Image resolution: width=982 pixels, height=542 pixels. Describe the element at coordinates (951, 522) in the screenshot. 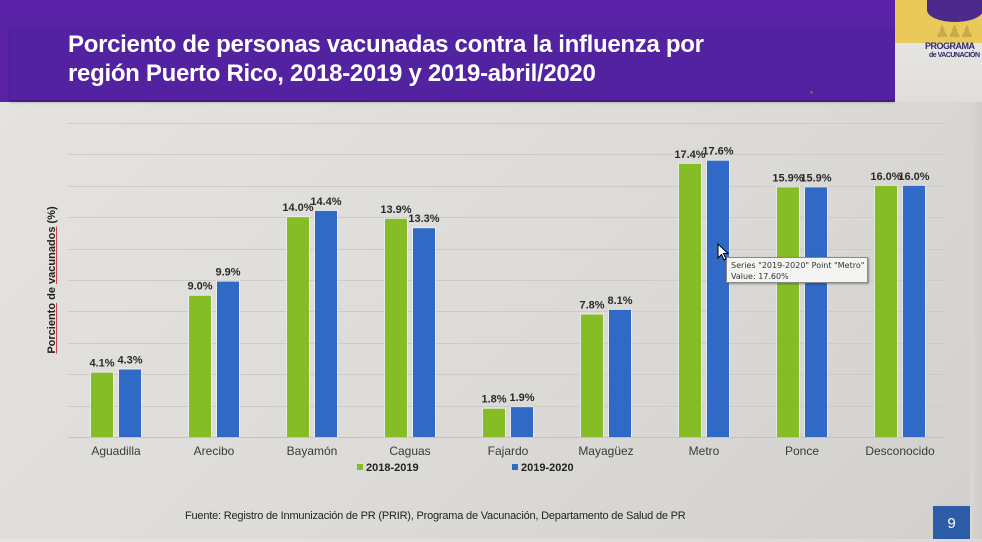

I see `page-number: 9` at that location.